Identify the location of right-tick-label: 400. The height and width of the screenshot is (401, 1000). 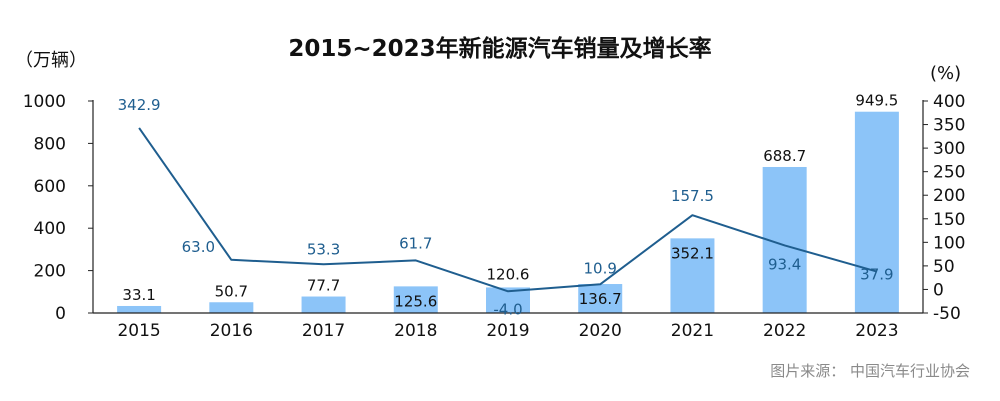
(949, 102).